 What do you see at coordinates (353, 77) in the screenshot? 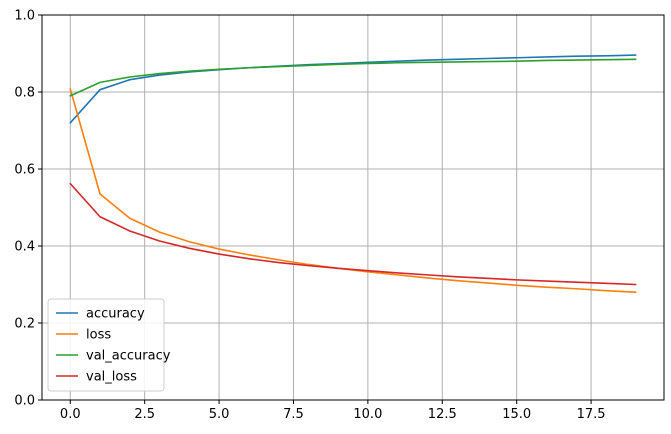
I see `series-line-val-accuracy` at bounding box center [353, 77].